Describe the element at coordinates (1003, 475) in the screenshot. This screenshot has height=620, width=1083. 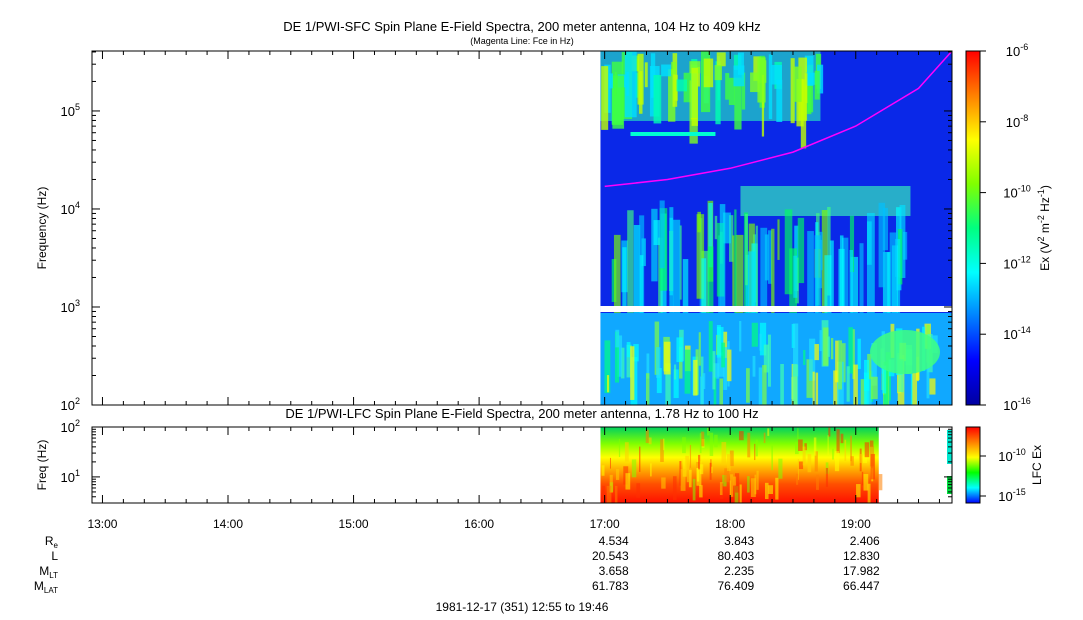
I see `lfc-colorbar-ticks: 10-10 10-15` at that location.